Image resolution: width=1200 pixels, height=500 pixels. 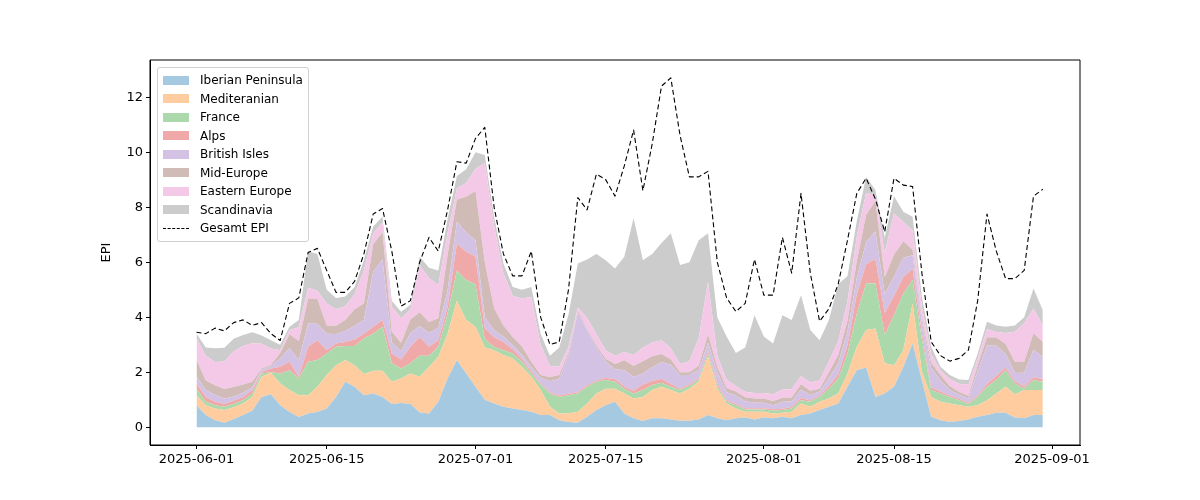 I want to click on x-tick-label: 2025-06-15, so click(x=326, y=459).